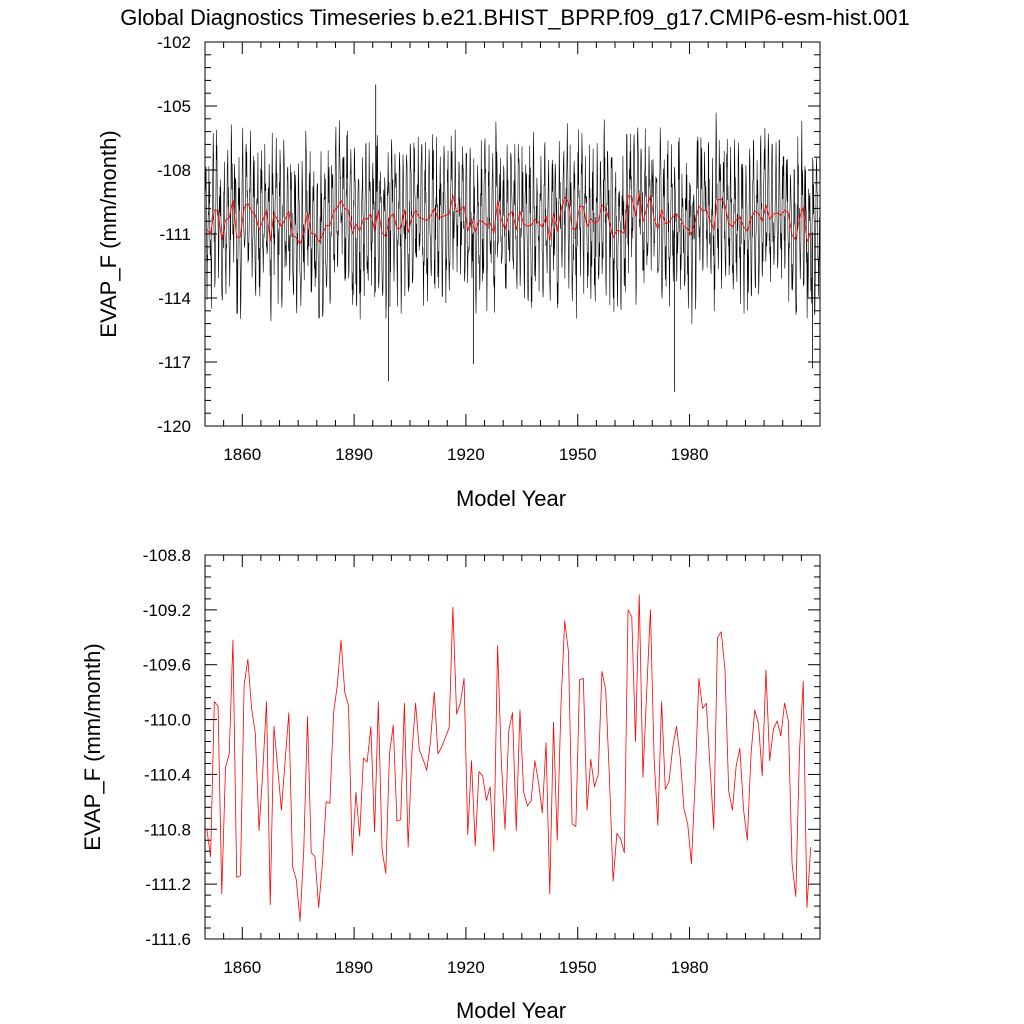 This screenshot has height=1024, width=1024. I want to click on annual-series-overlay-layer, so click(509, 218).